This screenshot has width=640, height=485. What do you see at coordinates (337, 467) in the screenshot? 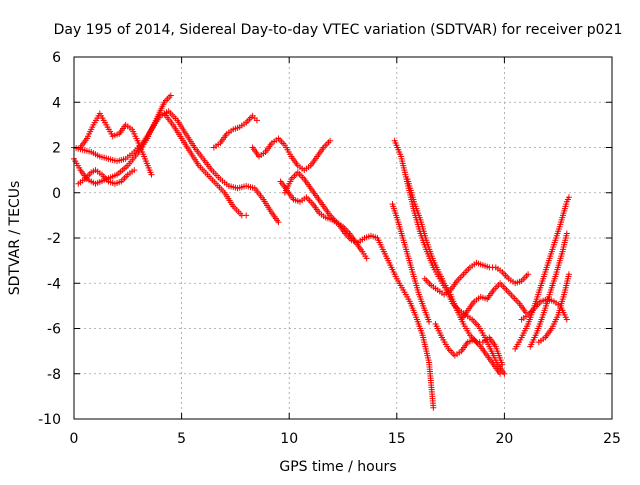
I see `x-axis-label: GPS time / hours` at bounding box center [337, 467].